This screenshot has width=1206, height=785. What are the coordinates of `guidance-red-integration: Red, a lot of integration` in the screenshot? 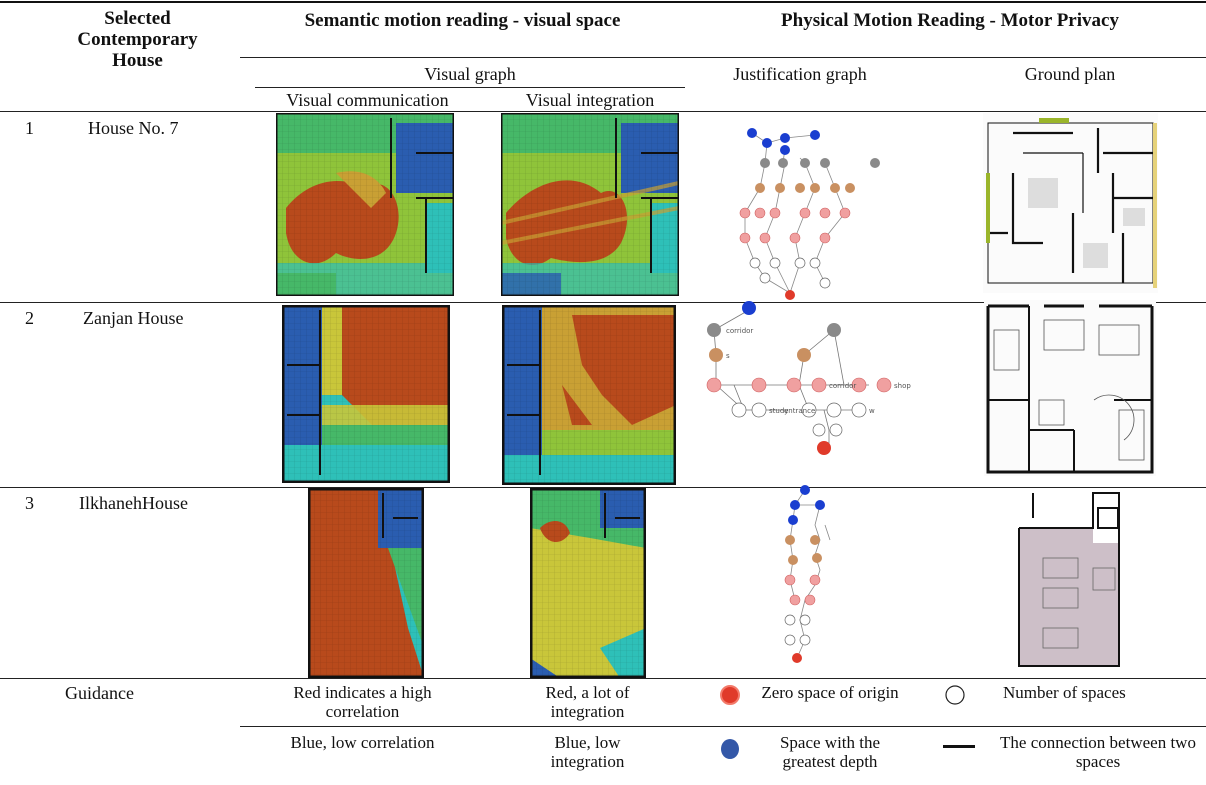 It's located at (587, 702).